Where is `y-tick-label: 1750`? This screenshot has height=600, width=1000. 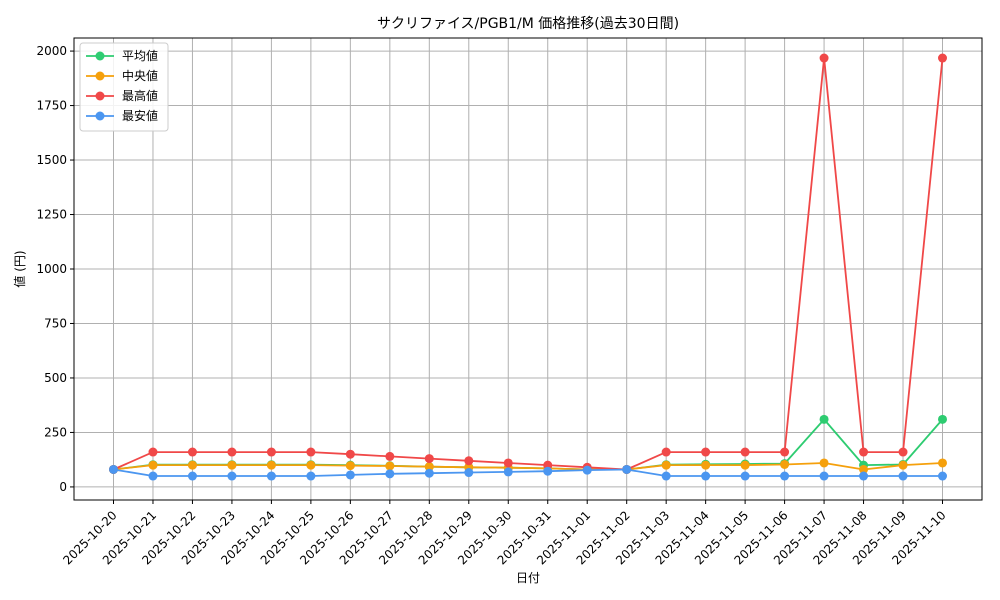 y-tick-label: 1750 is located at coordinates (51, 106).